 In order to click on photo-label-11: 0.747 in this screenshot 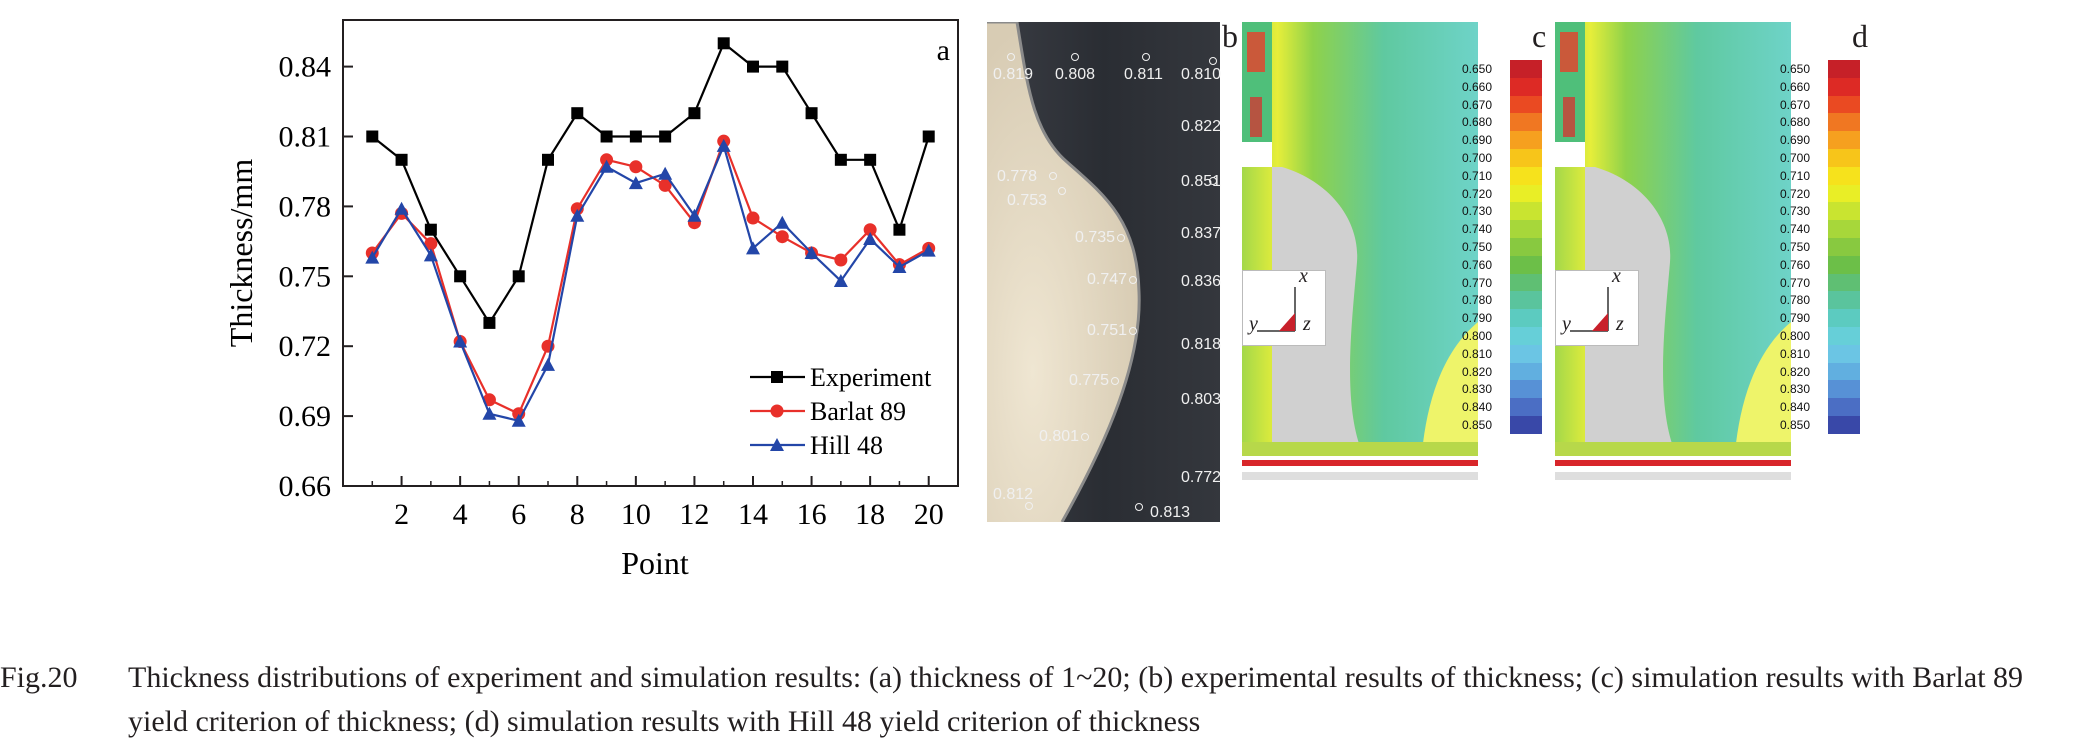, I will do `click(1107, 279)`.